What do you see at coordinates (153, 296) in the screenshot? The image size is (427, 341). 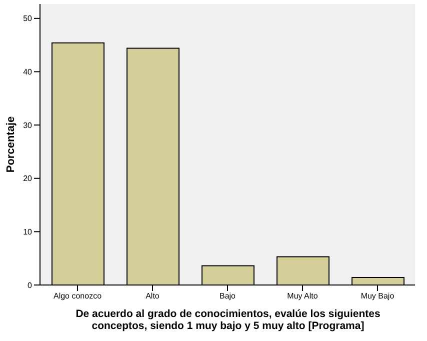 I see `x-tick-label: Alto` at bounding box center [153, 296].